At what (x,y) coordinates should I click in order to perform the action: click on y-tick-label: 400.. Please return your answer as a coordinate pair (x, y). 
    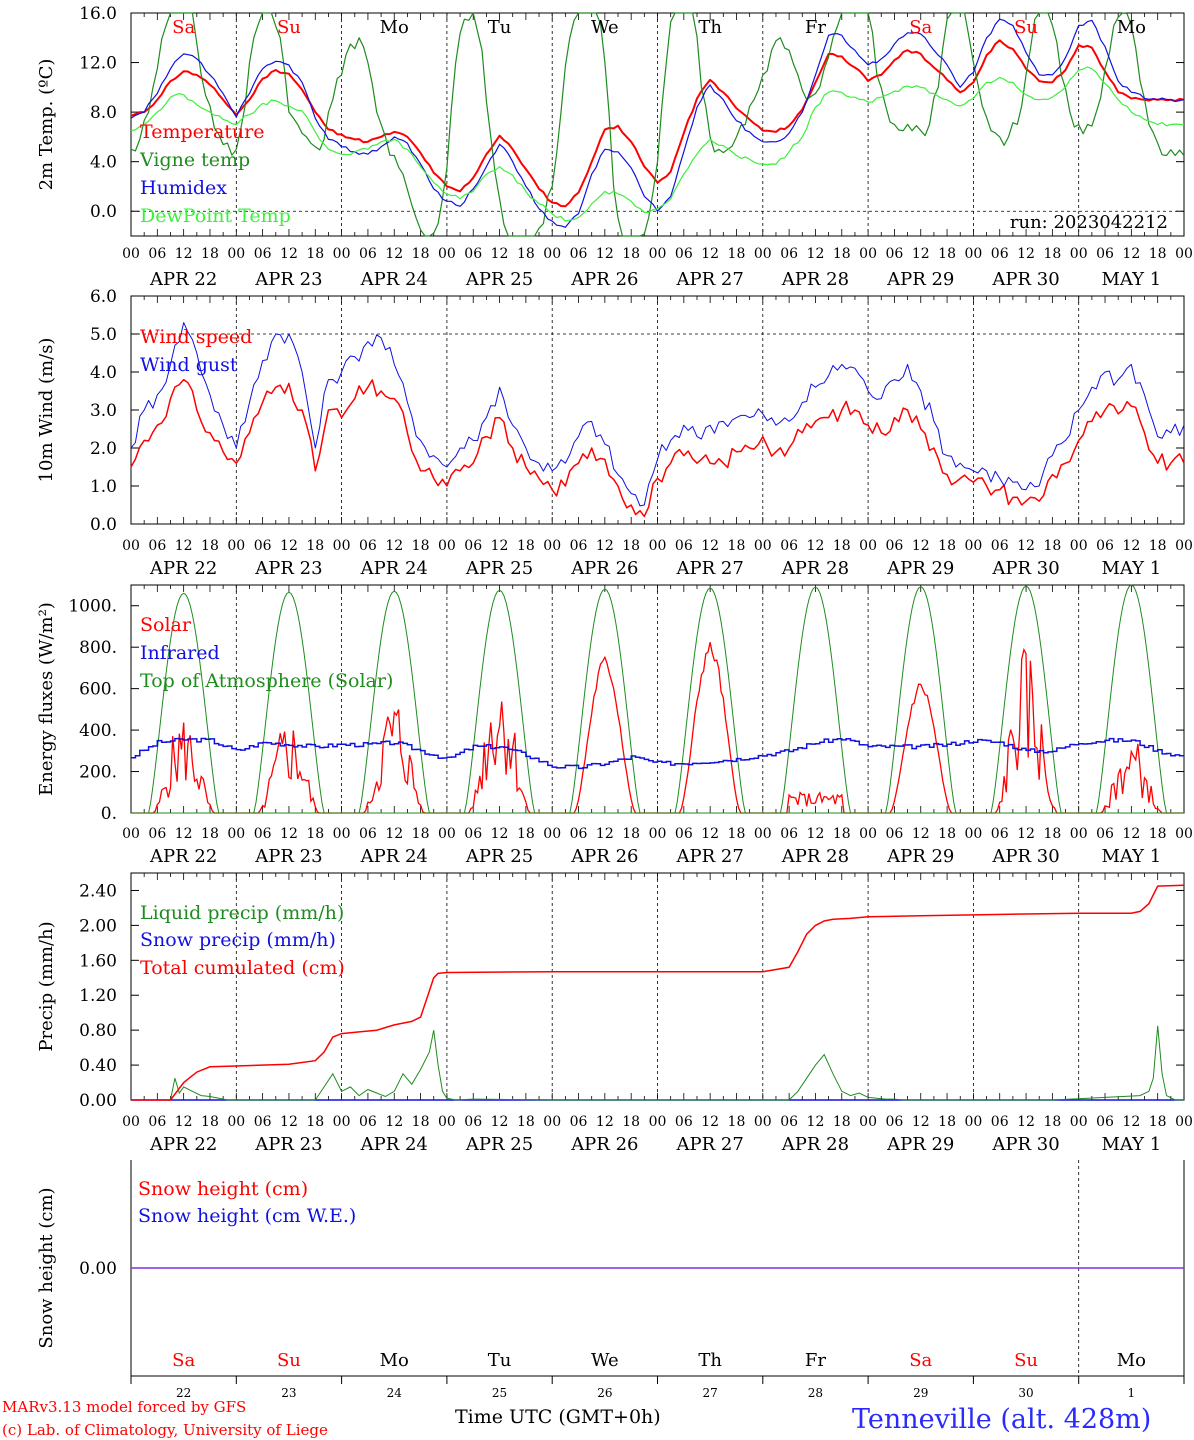
    Looking at the image, I should click on (98, 731).